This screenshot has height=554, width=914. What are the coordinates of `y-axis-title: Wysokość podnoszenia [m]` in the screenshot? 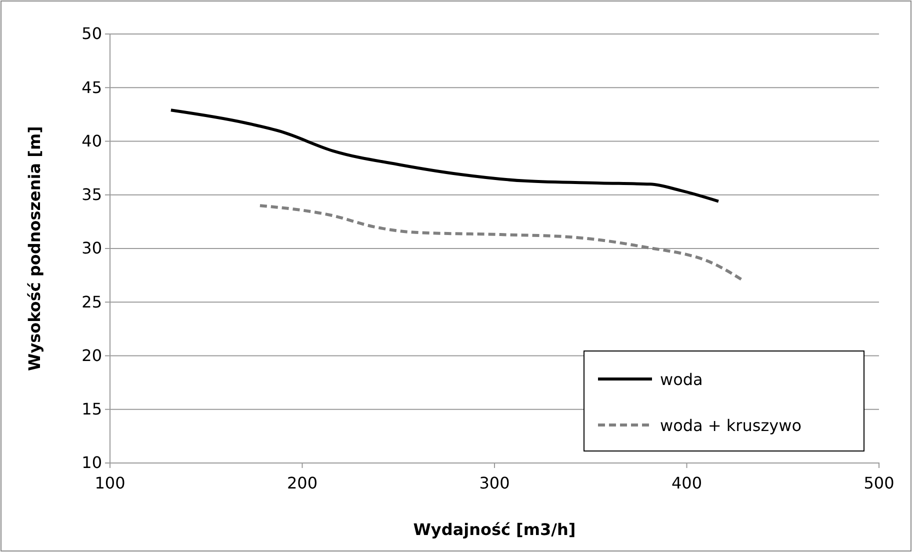 It's located at (34, 248).